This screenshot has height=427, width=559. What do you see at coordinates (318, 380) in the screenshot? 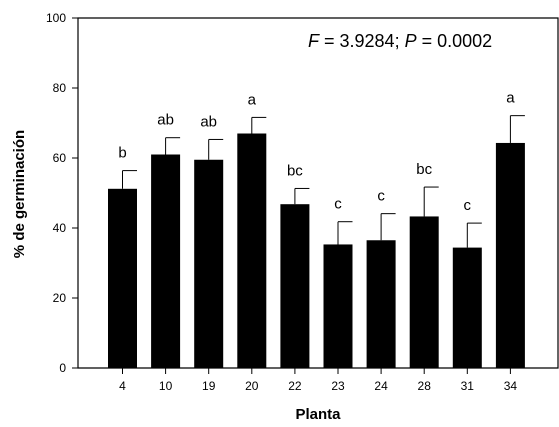
I see `x-axis-ticks: 4 10 19 20 22 23 24 28 31 34` at bounding box center [318, 380].